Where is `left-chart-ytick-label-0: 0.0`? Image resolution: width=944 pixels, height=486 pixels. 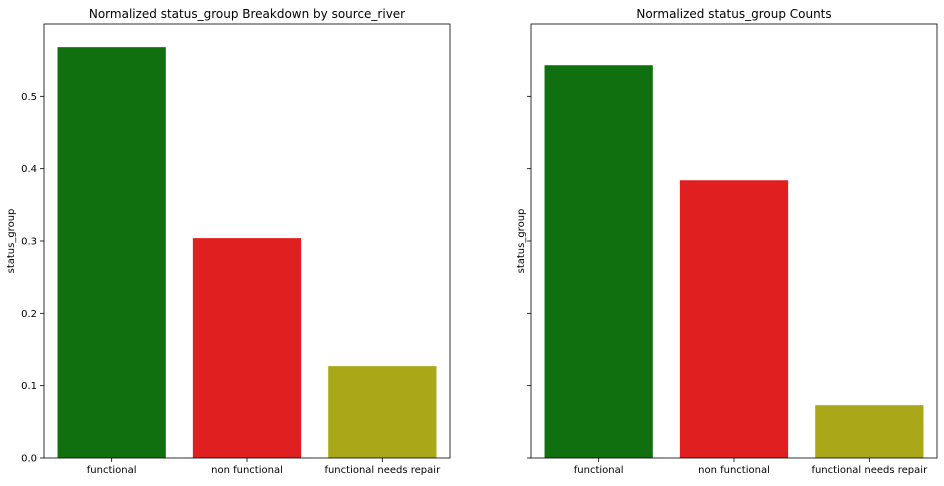 left-chart-ytick-label-0: 0.0 is located at coordinates (29, 459).